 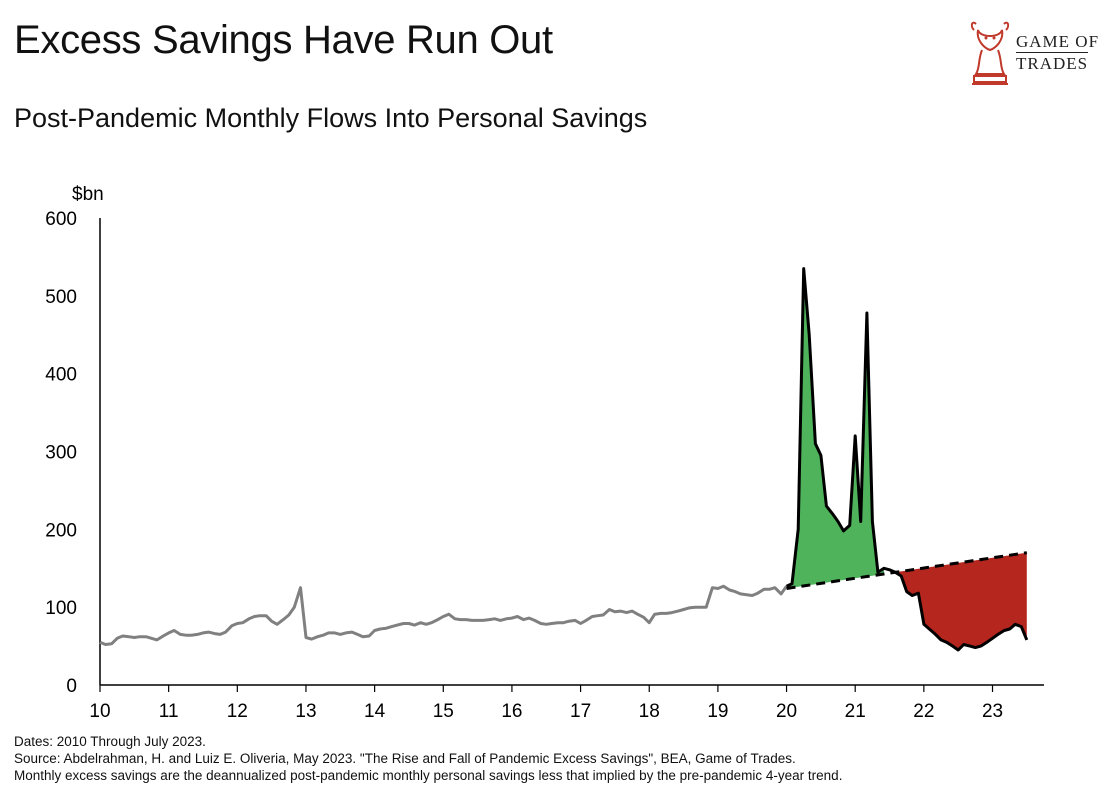 I want to click on x-tick-label: 10, so click(x=99, y=711).